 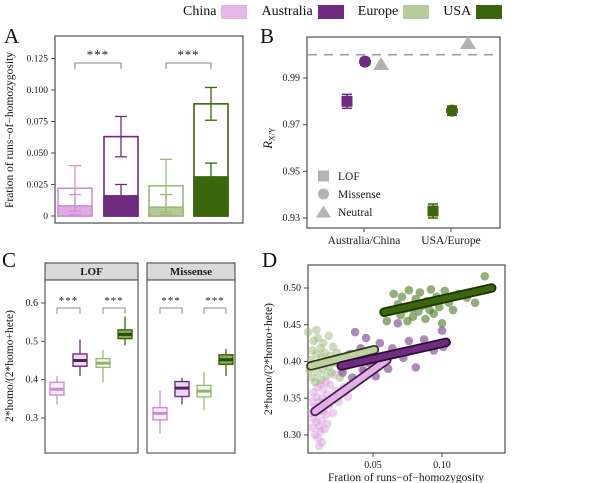 What do you see at coordinates (292, 125) in the screenshot?
I see `svg-text: 0.97` at bounding box center [292, 125].